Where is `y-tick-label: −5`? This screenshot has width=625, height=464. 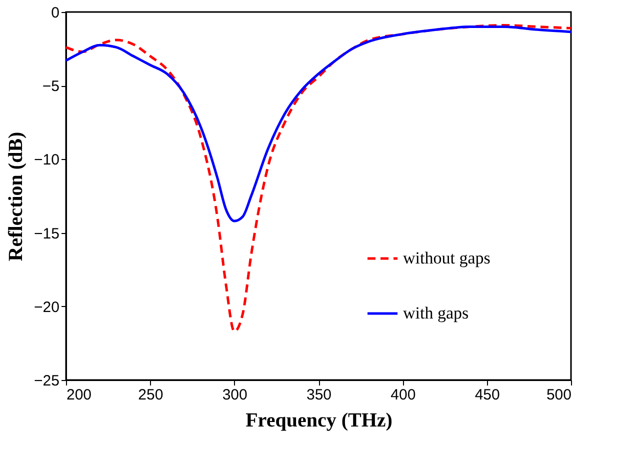 y-tick-label: −5 is located at coordinates (51, 87).